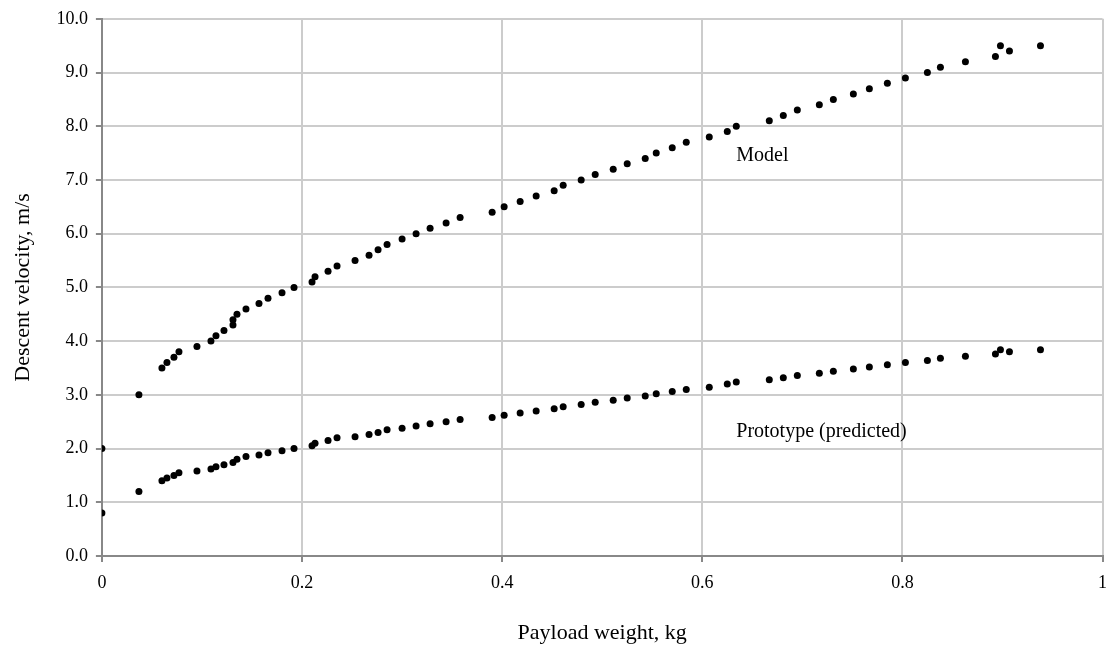 This screenshot has height=660, width=1117. Describe the element at coordinates (502, 581) in the screenshot. I see `x-tick-label: 0.4` at that location.